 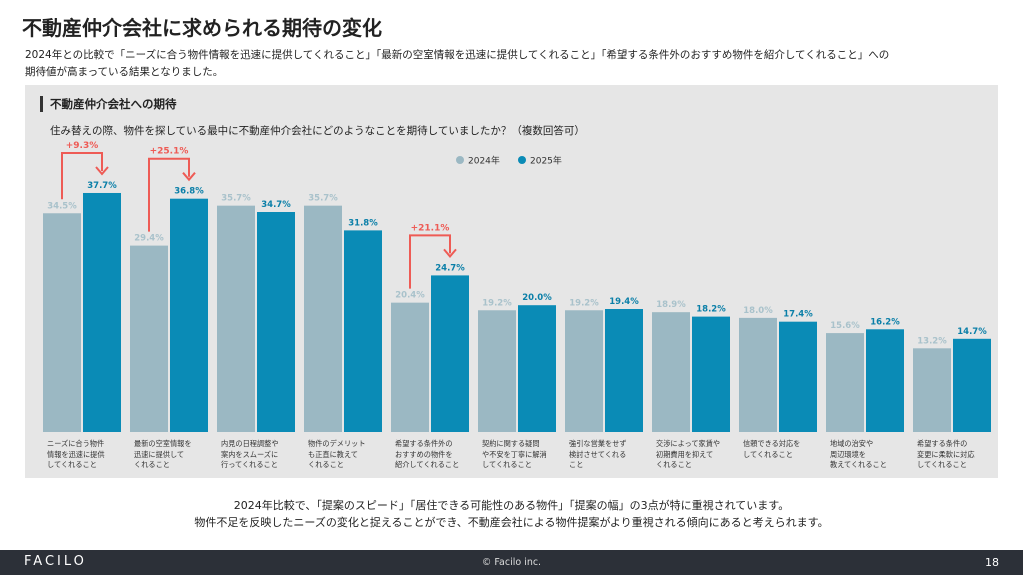 I want to click on change-label: +9.3%, so click(x=82, y=146).